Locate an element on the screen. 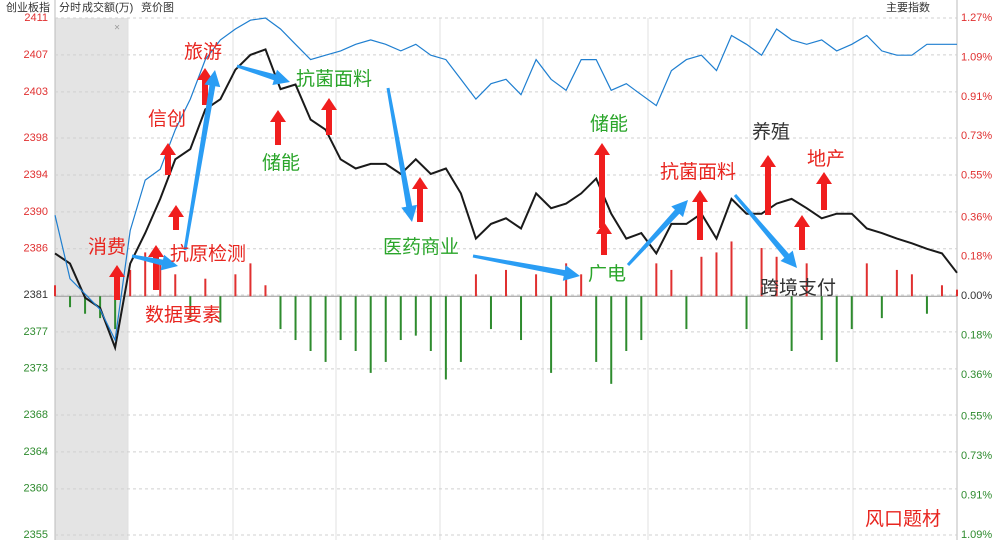 The height and width of the screenshot is (540, 1005). annotation: 养殖 is located at coordinates (771, 132).